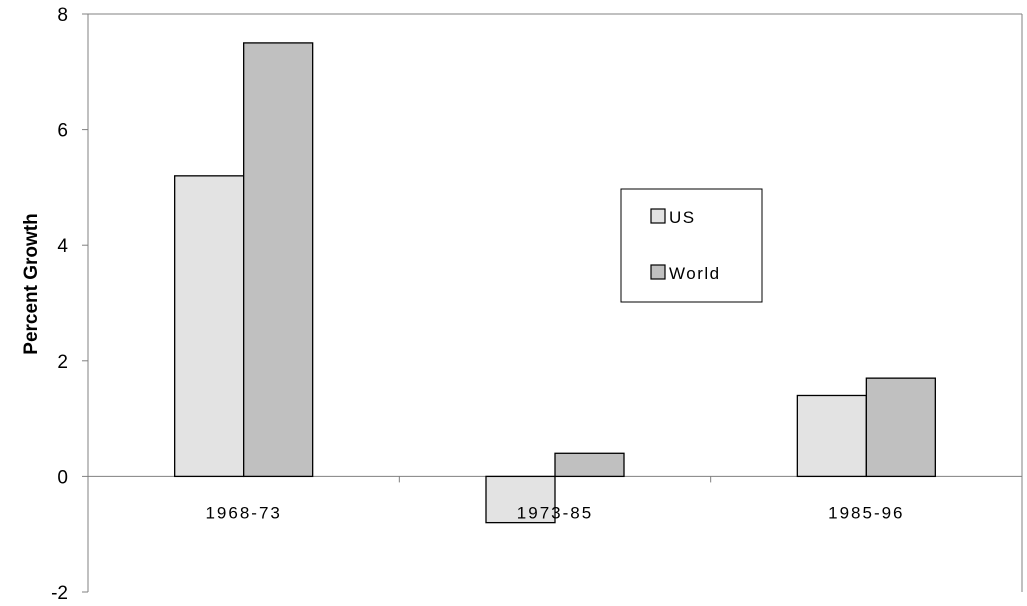 This screenshot has height=606, width=1027. Describe the element at coordinates (555, 479) in the screenshot. I see `x-axis-ticks` at that location.